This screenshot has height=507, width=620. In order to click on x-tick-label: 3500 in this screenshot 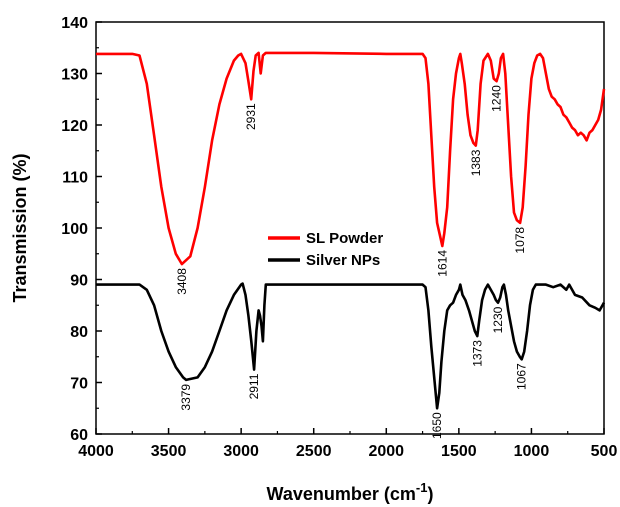, I will do `click(169, 451)`.